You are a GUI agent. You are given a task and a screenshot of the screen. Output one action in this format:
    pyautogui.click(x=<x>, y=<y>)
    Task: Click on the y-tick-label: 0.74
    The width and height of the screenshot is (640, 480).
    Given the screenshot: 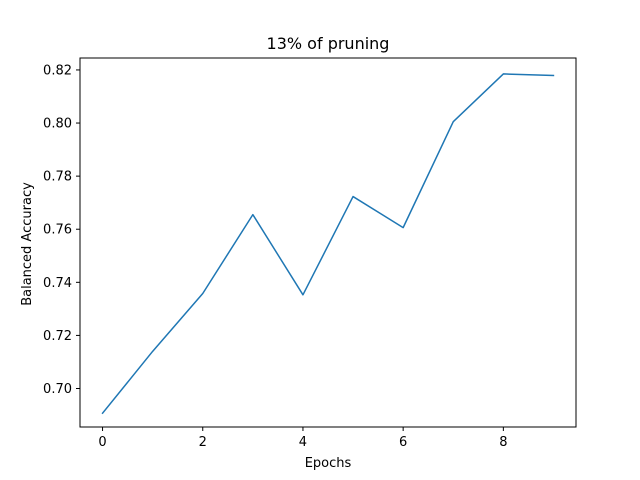 What is the action you would take?
    pyautogui.click(x=57, y=283)
    